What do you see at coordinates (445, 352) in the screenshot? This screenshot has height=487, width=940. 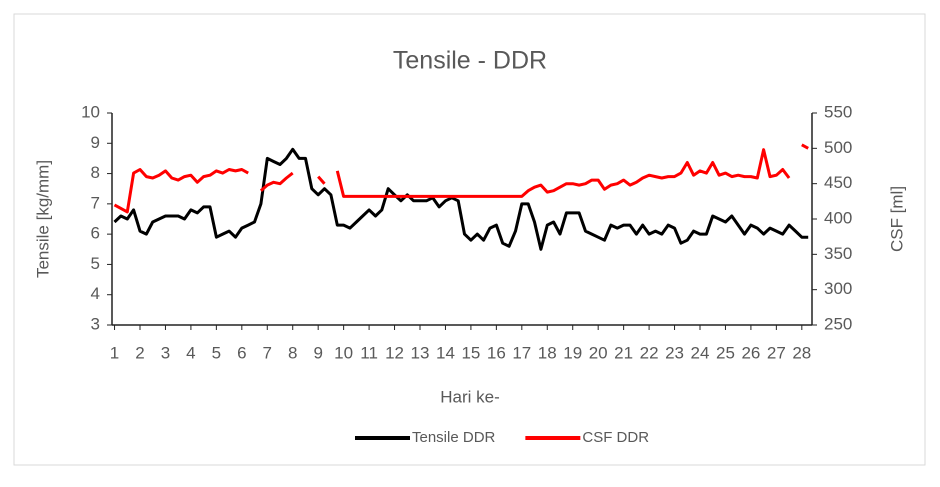 I see `x-tick-label: 14` at bounding box center [445, 352].